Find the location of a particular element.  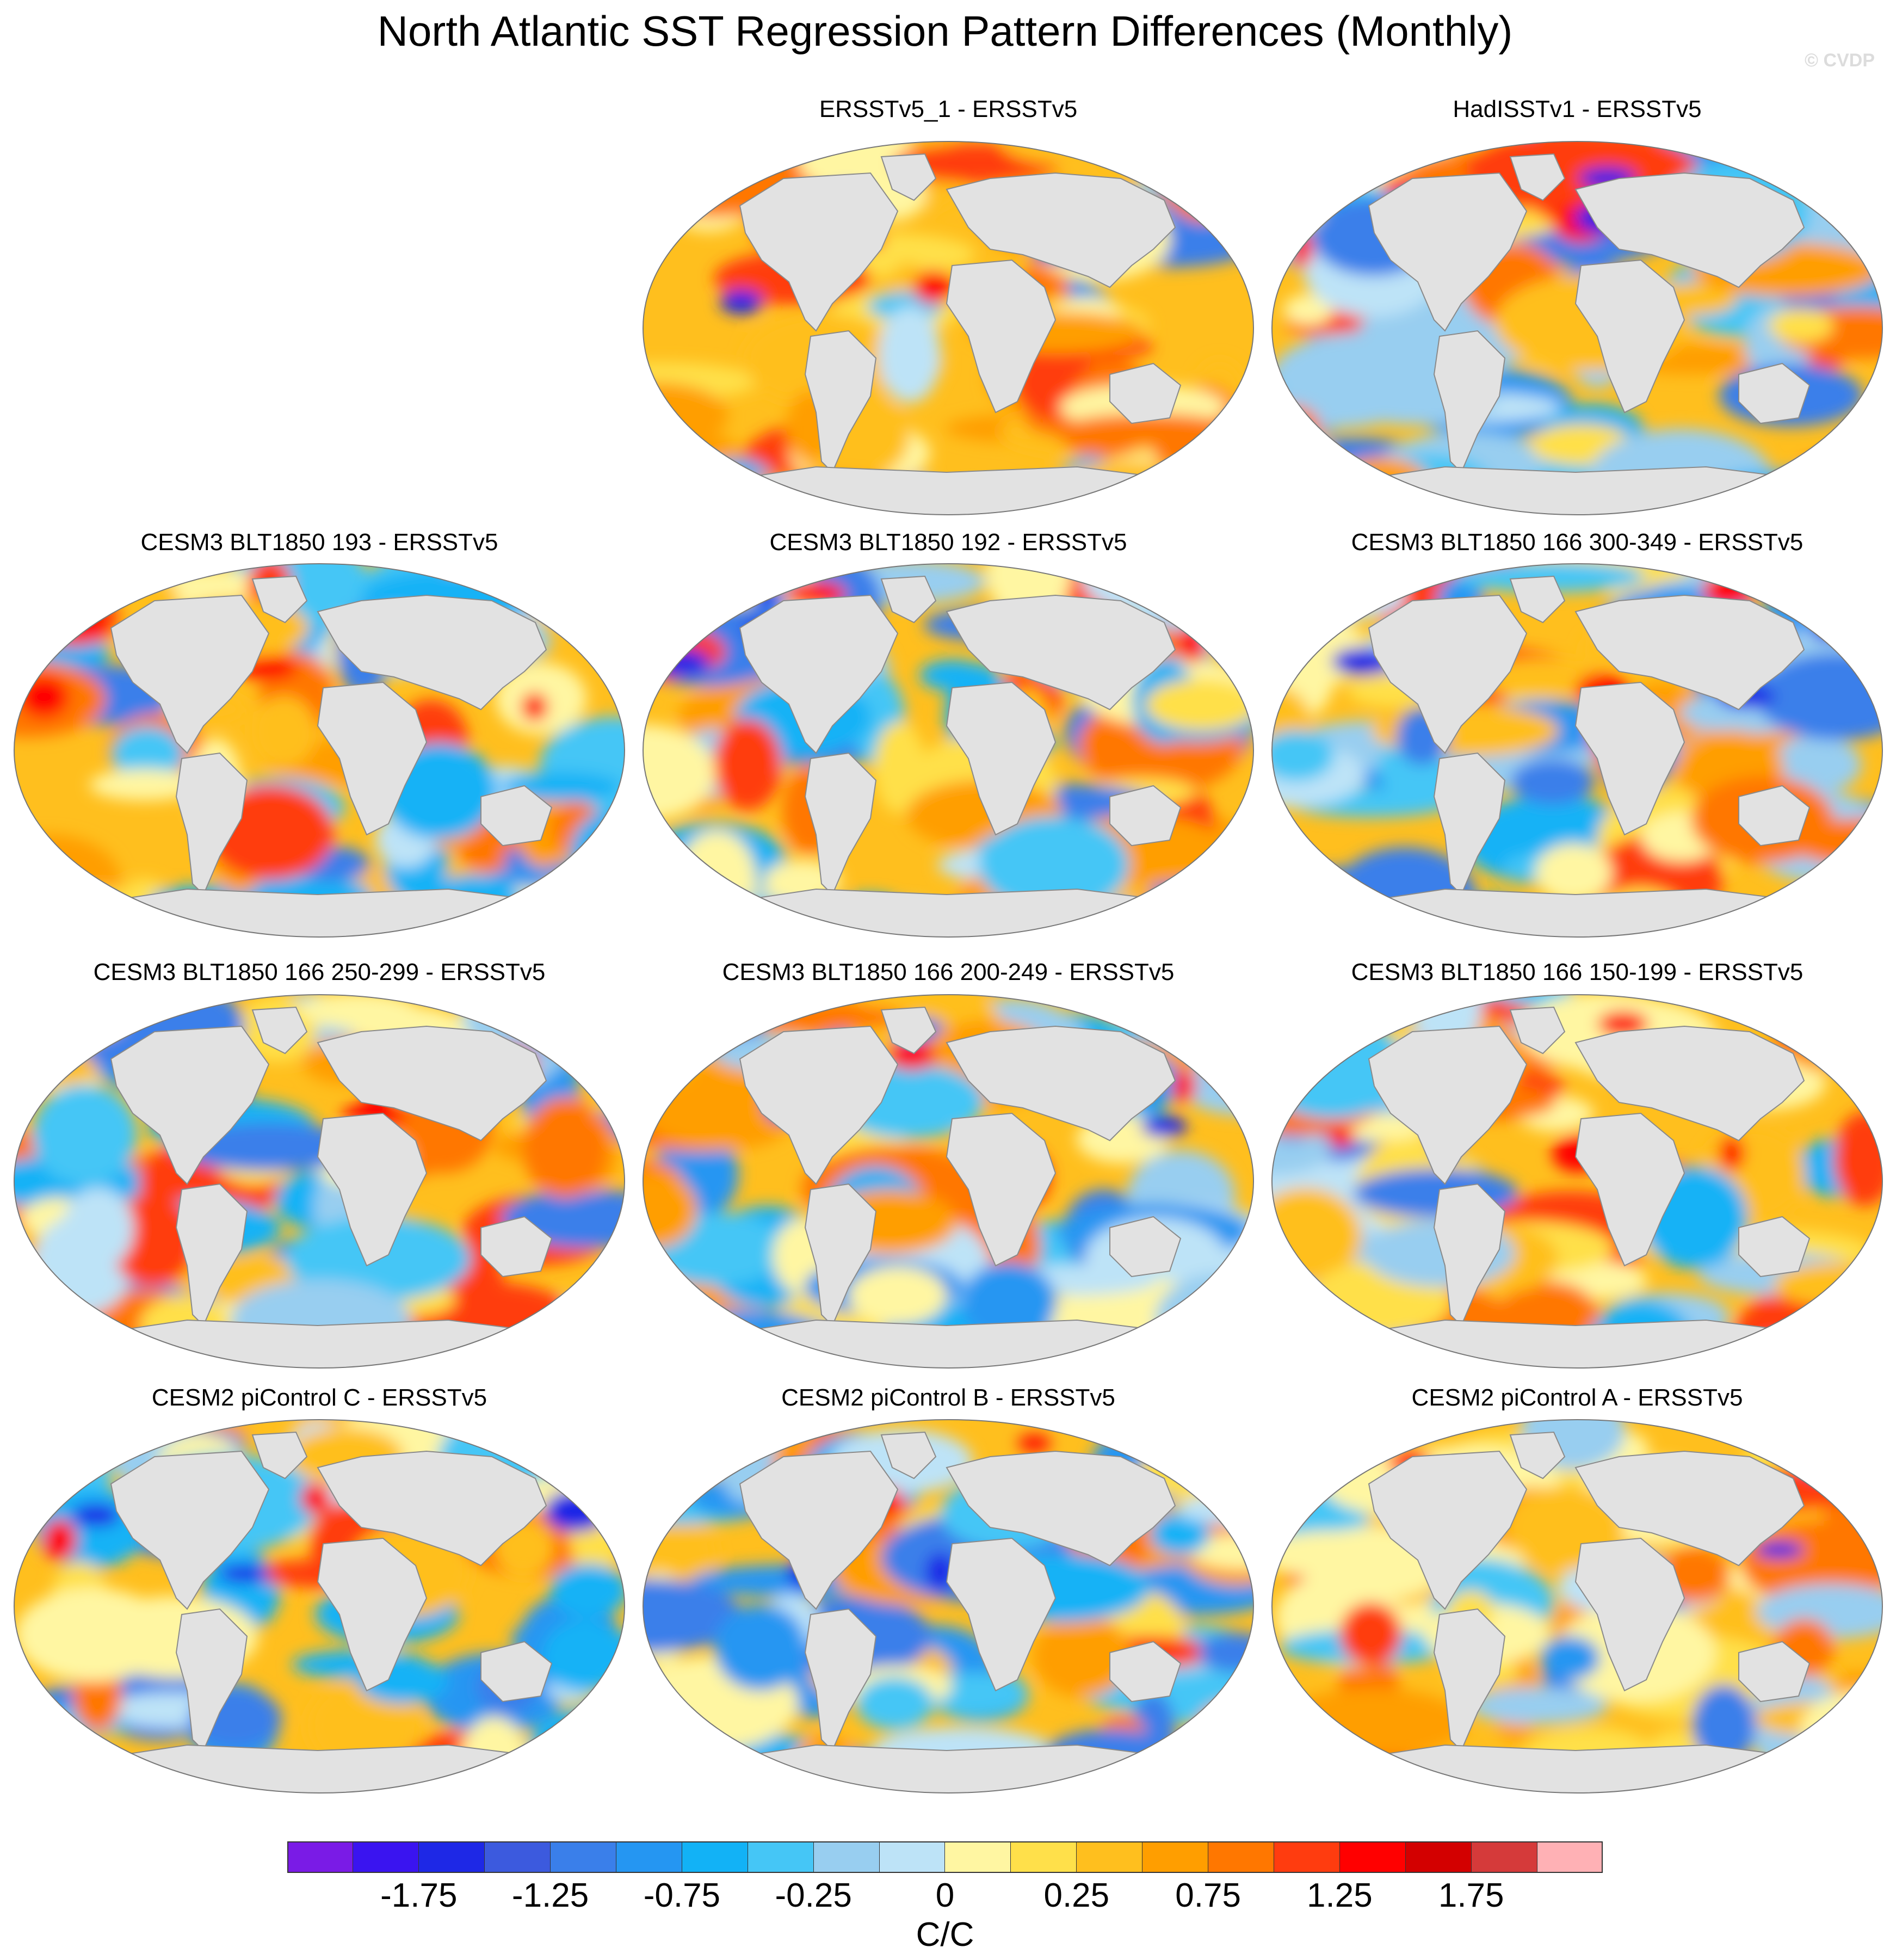

panel-title: ERSSTv5_1 - ERSSTv5 is located at coordinates (948, 109).